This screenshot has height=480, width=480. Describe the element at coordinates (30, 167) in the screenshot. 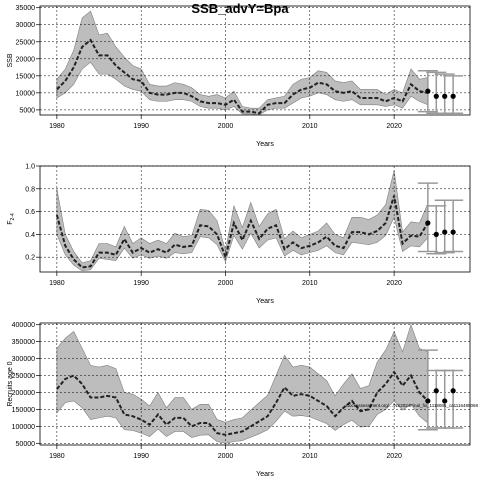

I see `y-tick-label: 1.0` at that location.